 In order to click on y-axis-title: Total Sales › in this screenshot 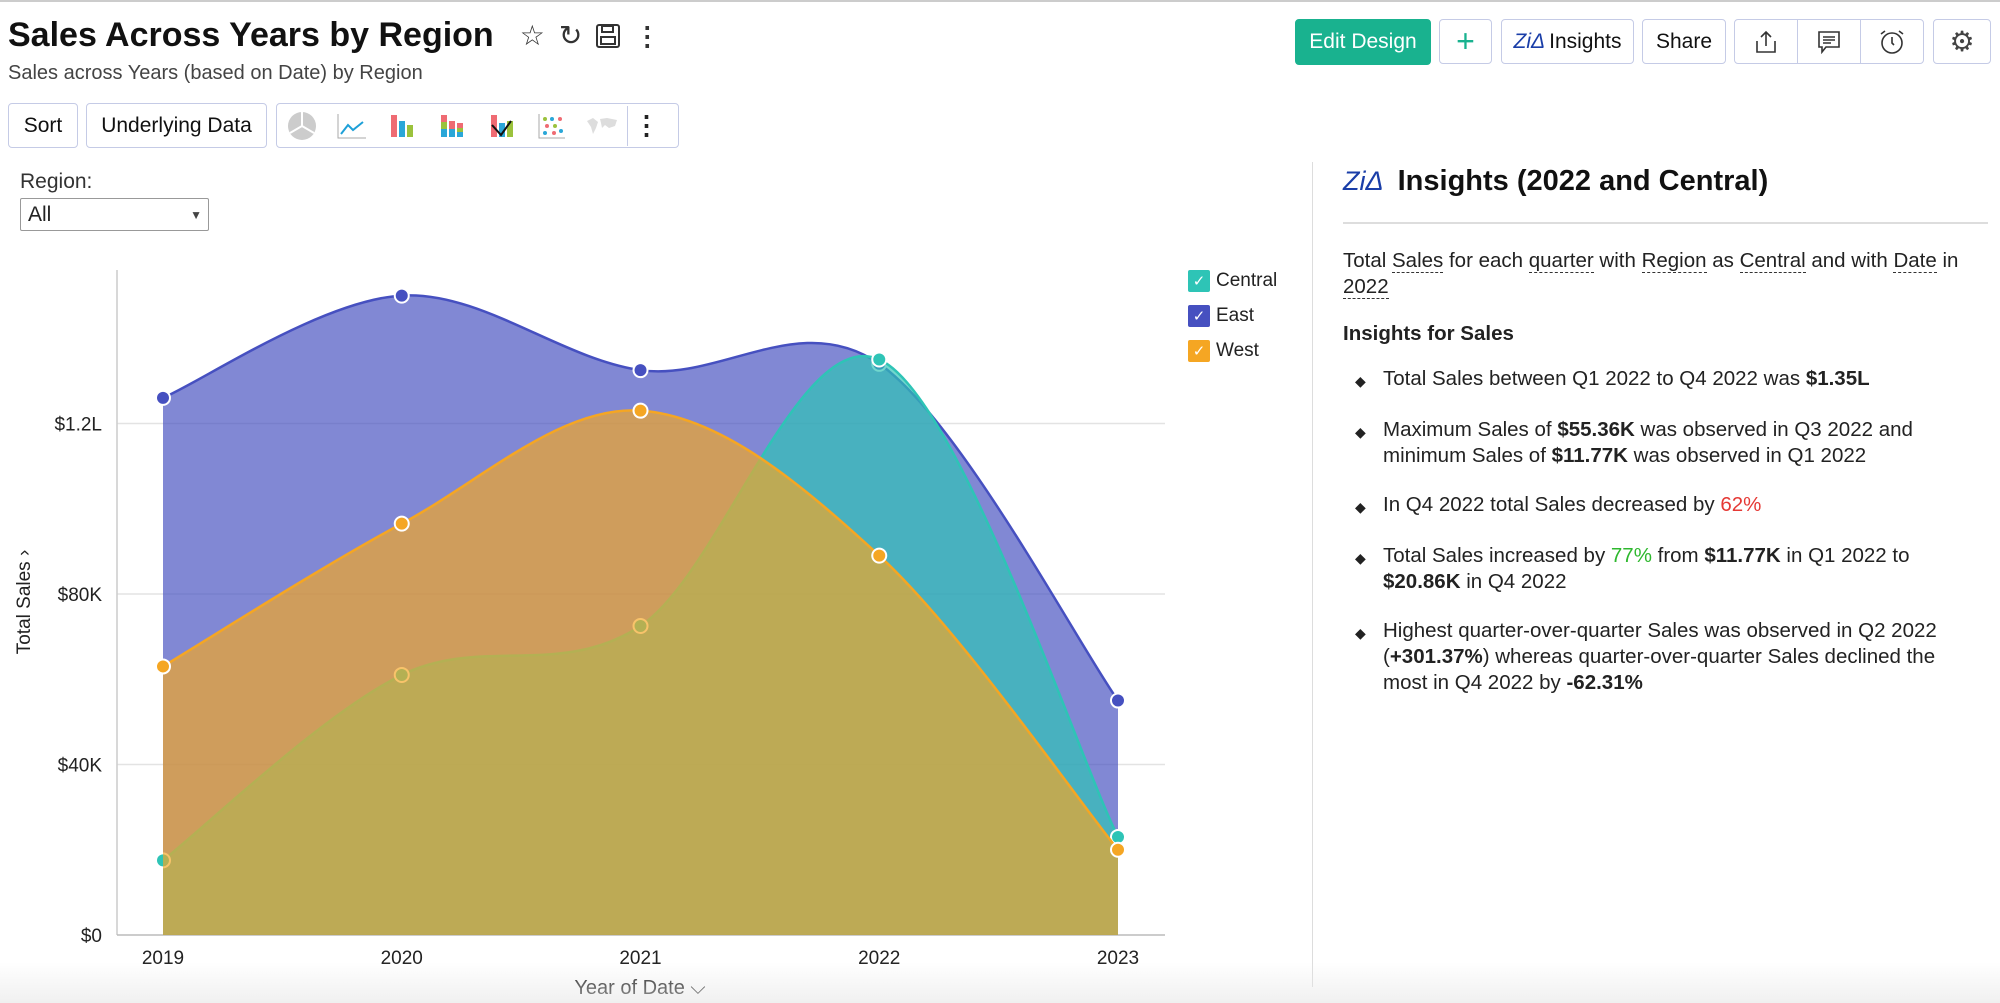, I will do `click(24, 602)`.